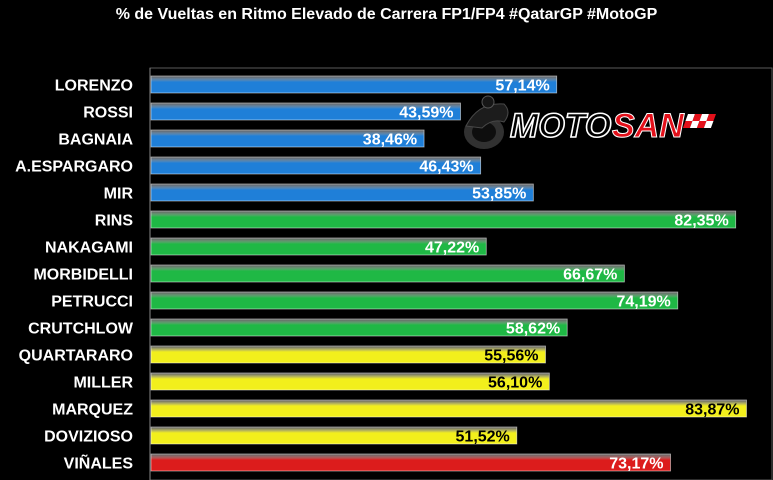  Describe the element at coordinates (74, 167) in the screenshot. I see `category-label: A.ESPARGARO` at that location.